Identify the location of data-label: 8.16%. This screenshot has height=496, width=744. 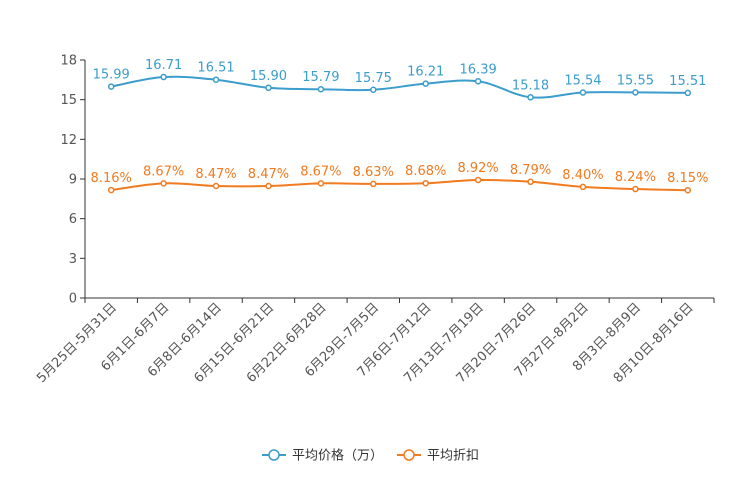
(111, 178).